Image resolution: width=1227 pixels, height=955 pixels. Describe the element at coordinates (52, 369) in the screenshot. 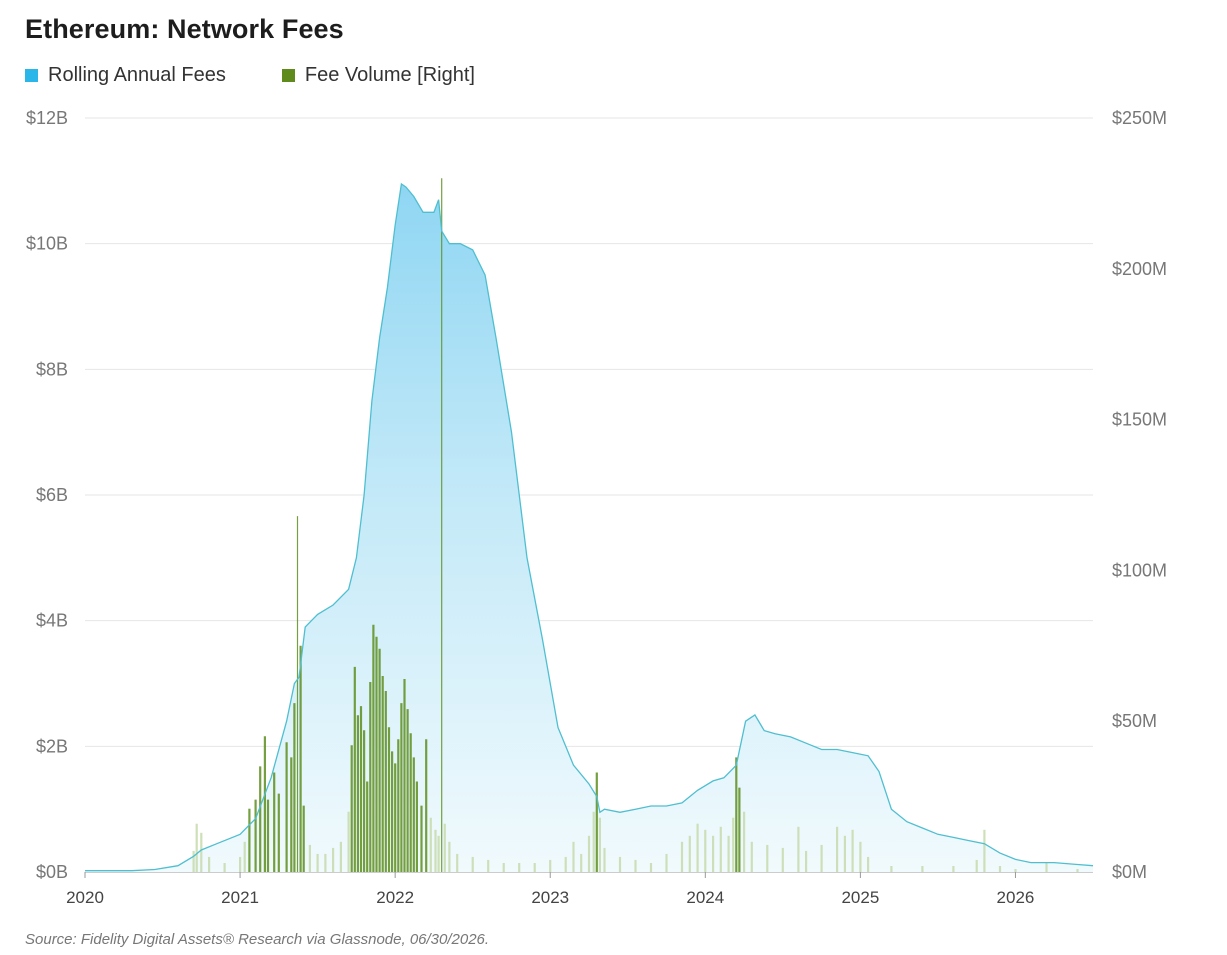

I see `y-left-tick-label: $8B` at that location.